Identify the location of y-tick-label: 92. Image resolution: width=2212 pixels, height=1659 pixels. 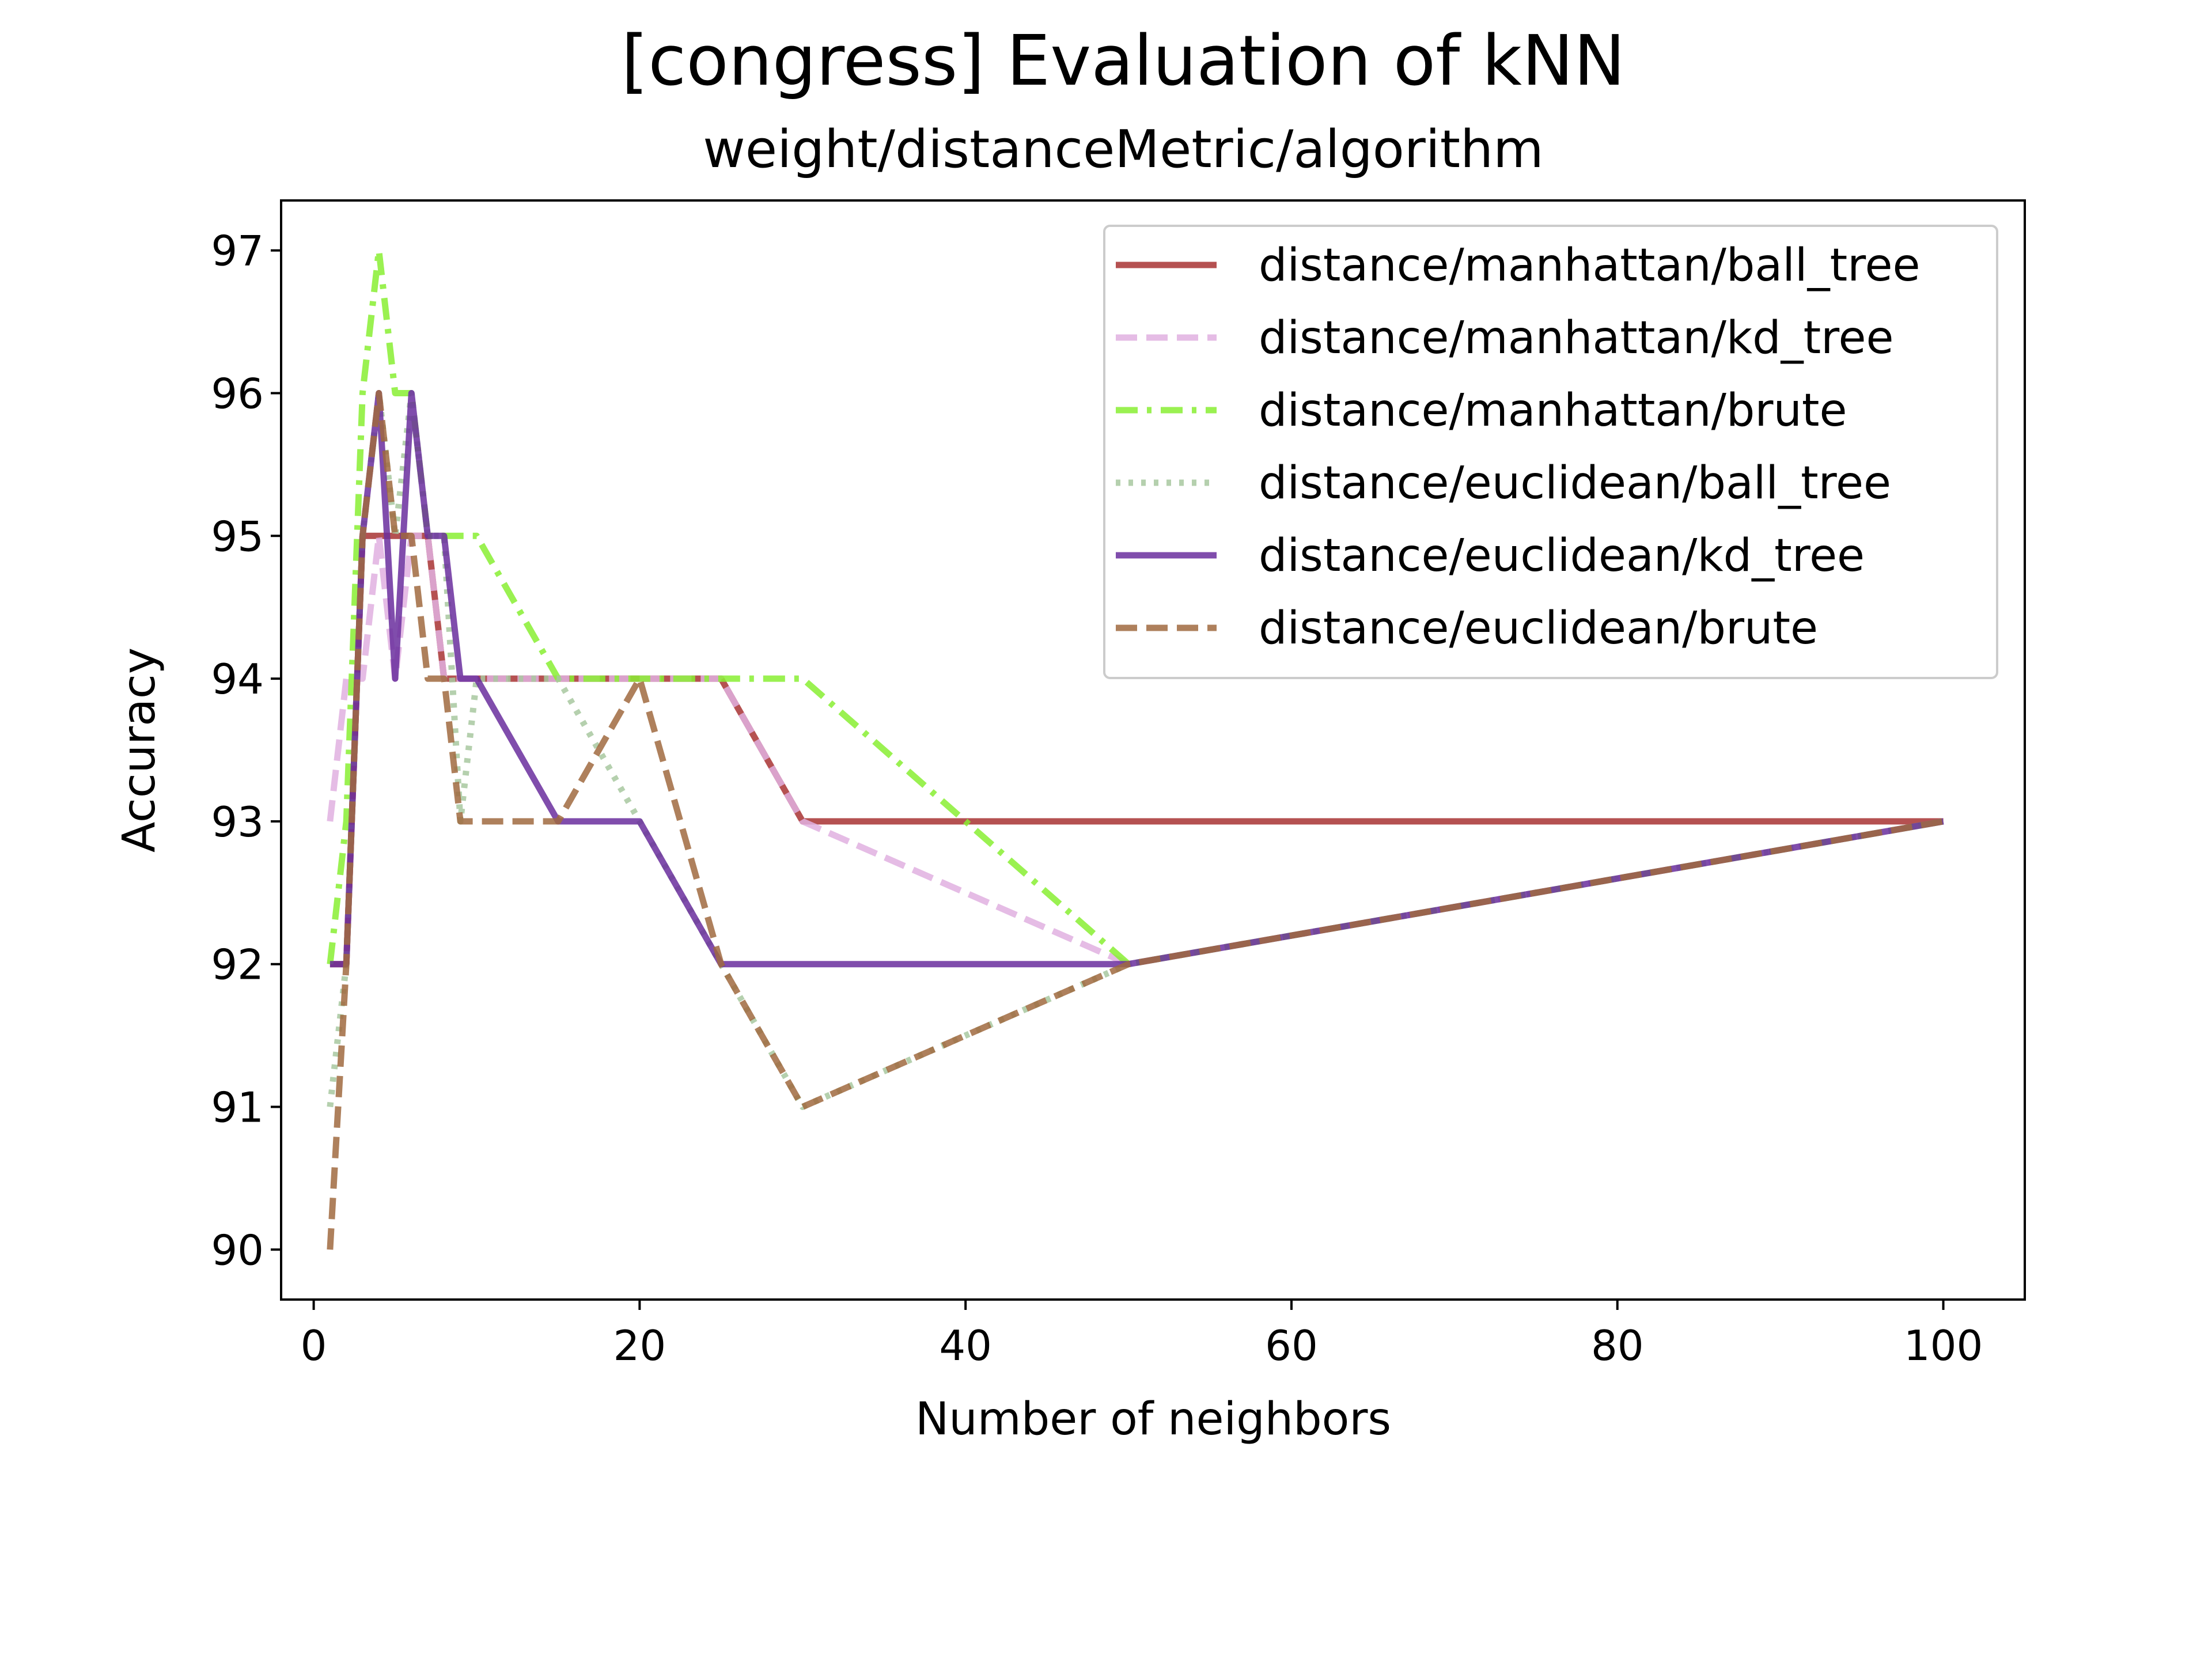
(237, 965).